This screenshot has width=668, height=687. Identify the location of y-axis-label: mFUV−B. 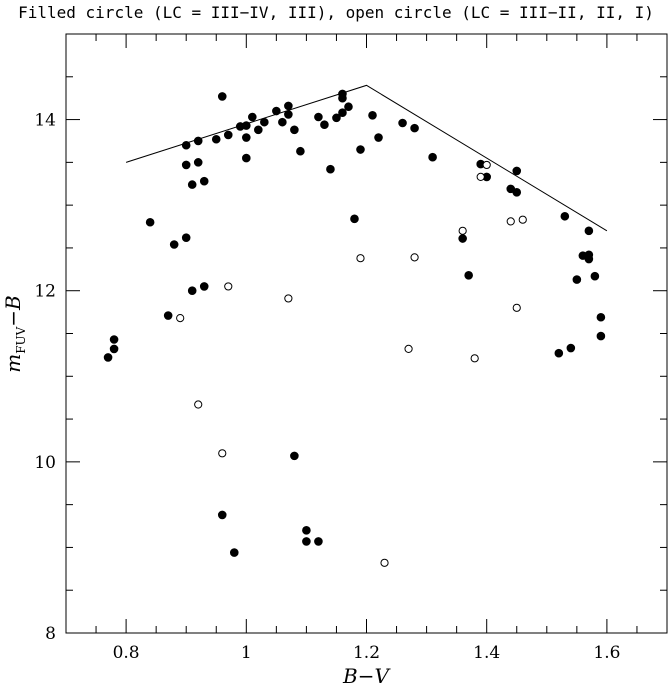
(14, 334).